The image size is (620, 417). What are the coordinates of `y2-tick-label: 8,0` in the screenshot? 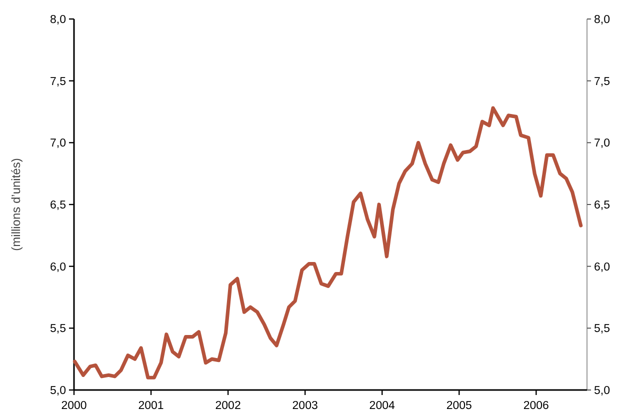 It's located at (602, 20).